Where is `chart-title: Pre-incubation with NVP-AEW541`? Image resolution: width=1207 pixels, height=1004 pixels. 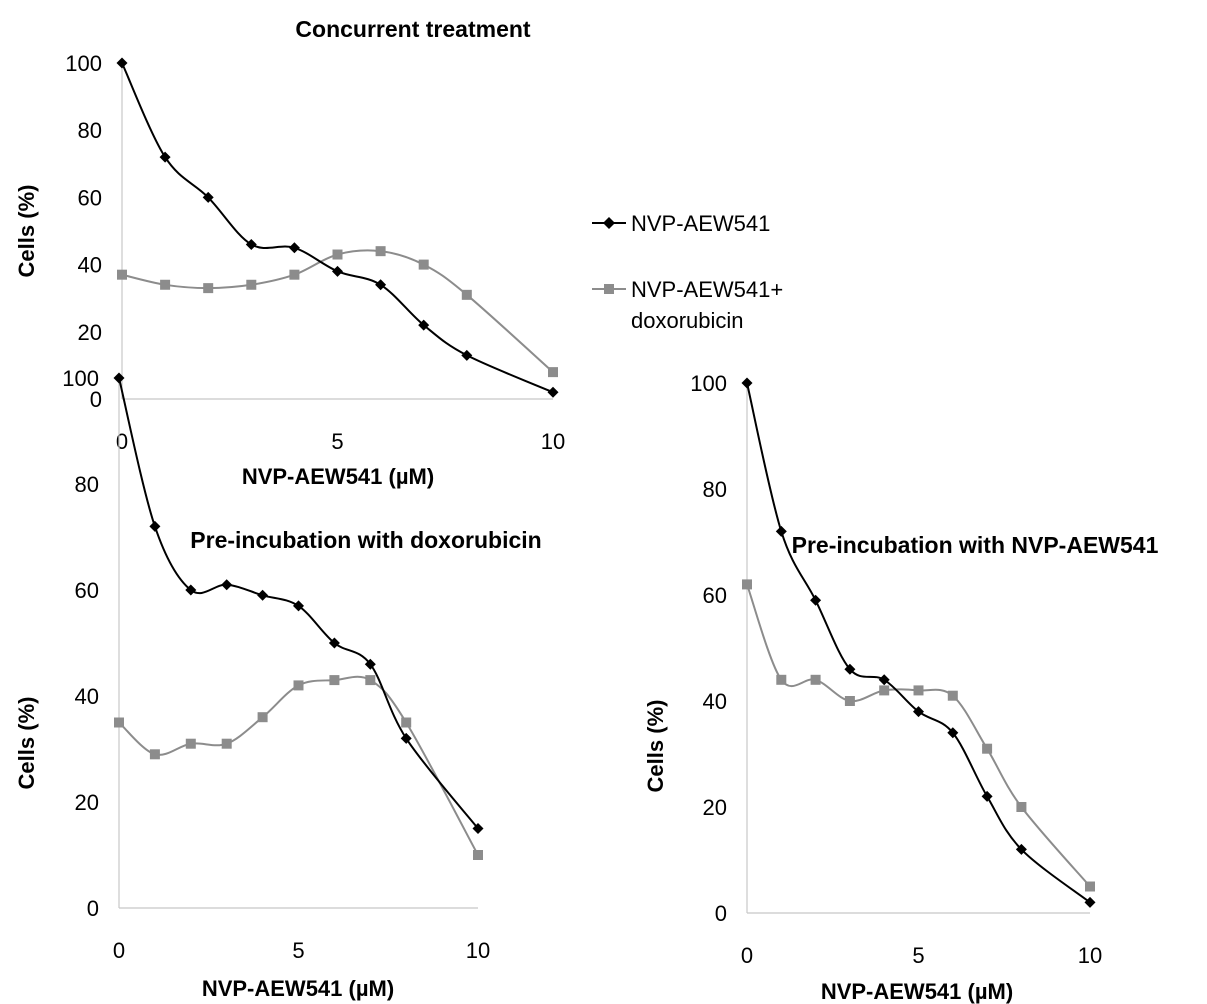 chart-title: Pre-incubation with NVP-AEW541 is located at coordinates (975, 545).